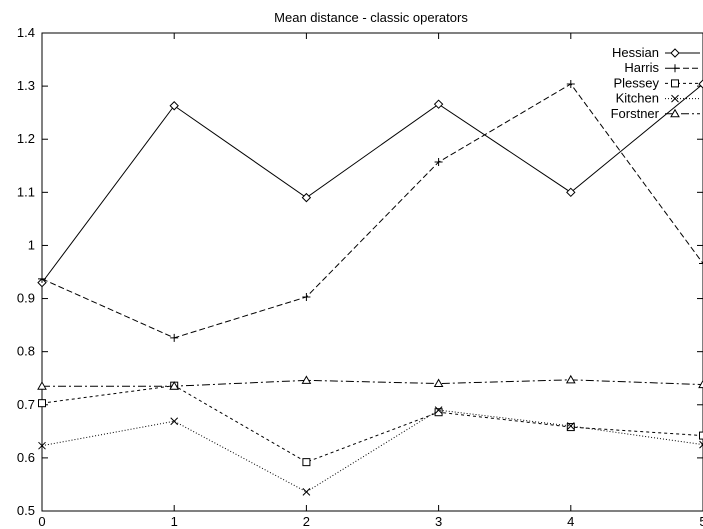 This screenshot has width=703, height=529. I want to click on y-tick-label: 0.8, so click(26, 351).